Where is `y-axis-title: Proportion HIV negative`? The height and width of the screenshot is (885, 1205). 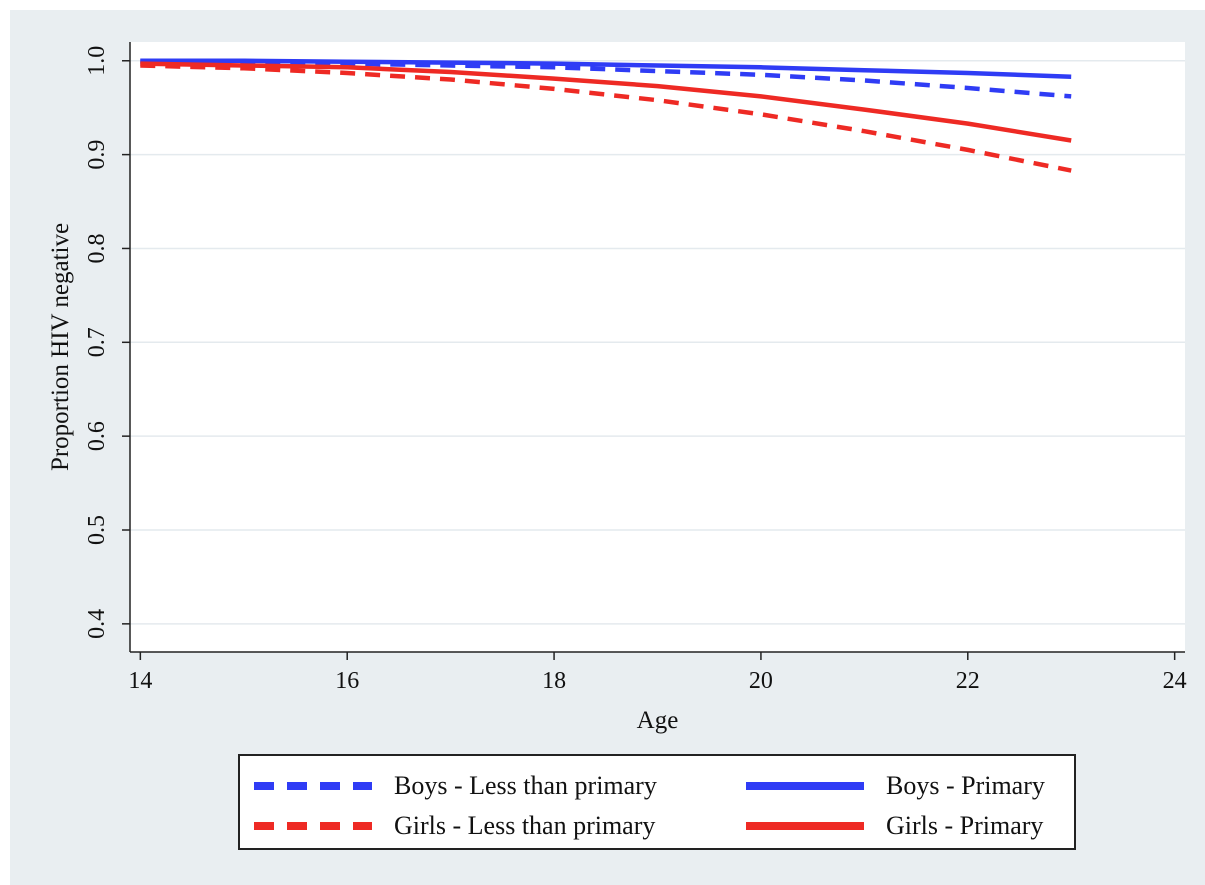
y-axis-title: Proportion HIV negative is located at coordinates (60, 347).